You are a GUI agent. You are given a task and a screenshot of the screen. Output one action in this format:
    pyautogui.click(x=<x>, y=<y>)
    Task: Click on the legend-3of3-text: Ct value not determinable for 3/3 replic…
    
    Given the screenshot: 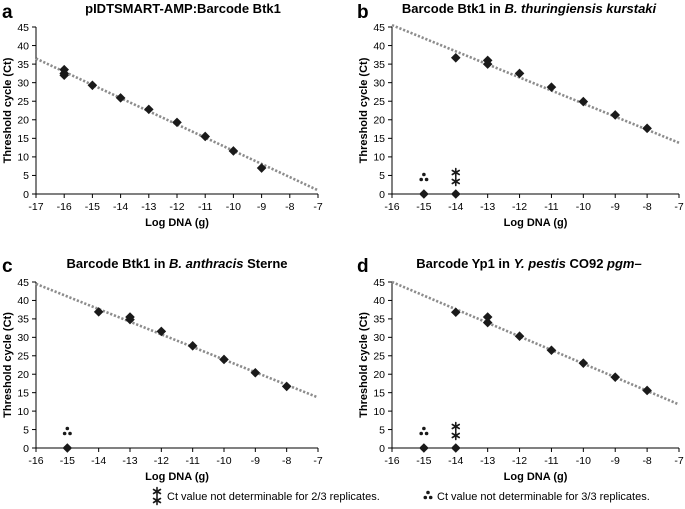 What is the action you would take?
    pyautogui.click(x=543, y=497)
    